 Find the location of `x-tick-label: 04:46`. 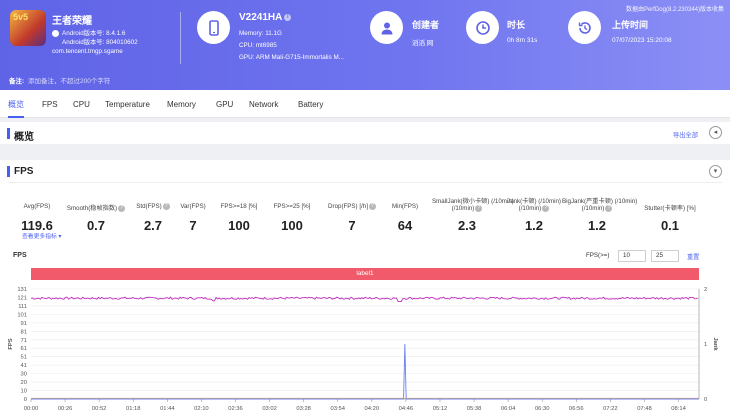

x-tick-label: 04:46 is located at coordinates (406, 409).